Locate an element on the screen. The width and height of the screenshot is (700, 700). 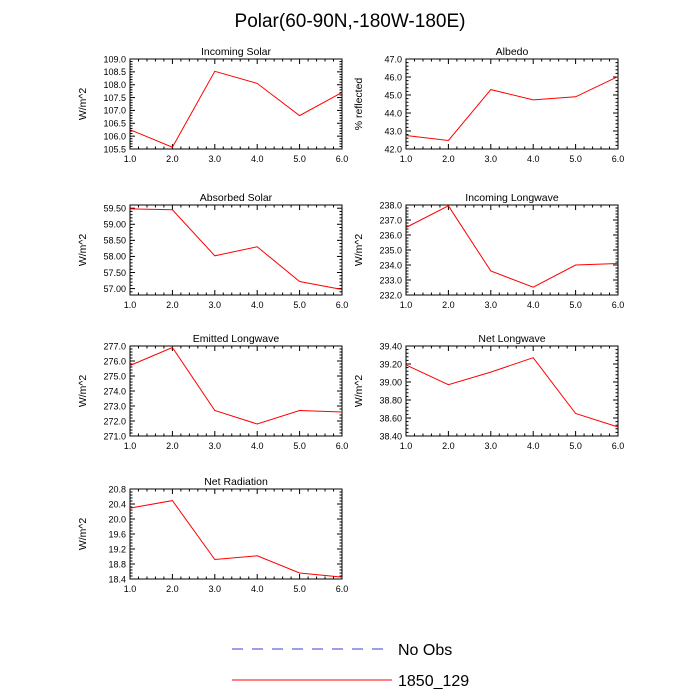
y-tick-label: 44.0 is located at coordinates (393, 113).